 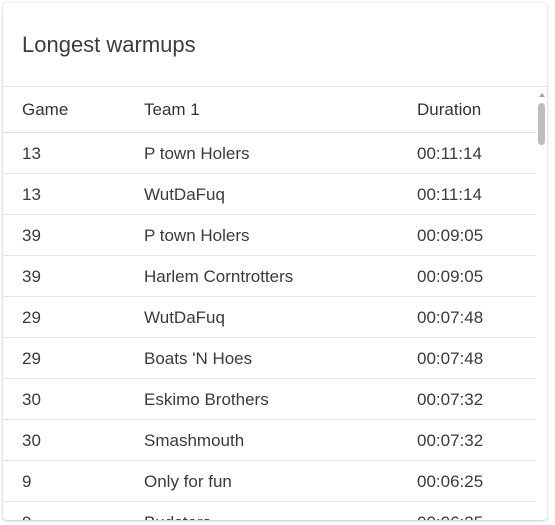 I want to click on column-header-team: Team 1, so click(x=172, y=109).